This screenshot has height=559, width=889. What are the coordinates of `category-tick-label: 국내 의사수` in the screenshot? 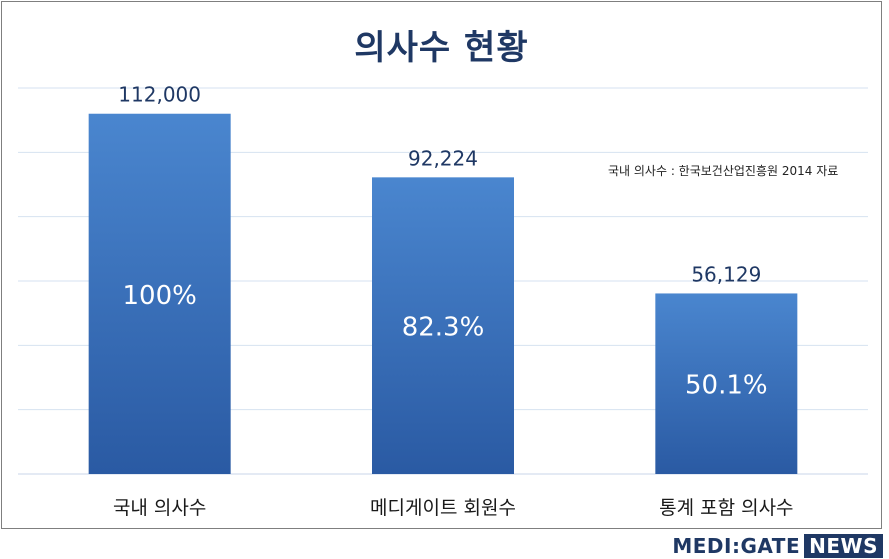 It's located at (159, 508).